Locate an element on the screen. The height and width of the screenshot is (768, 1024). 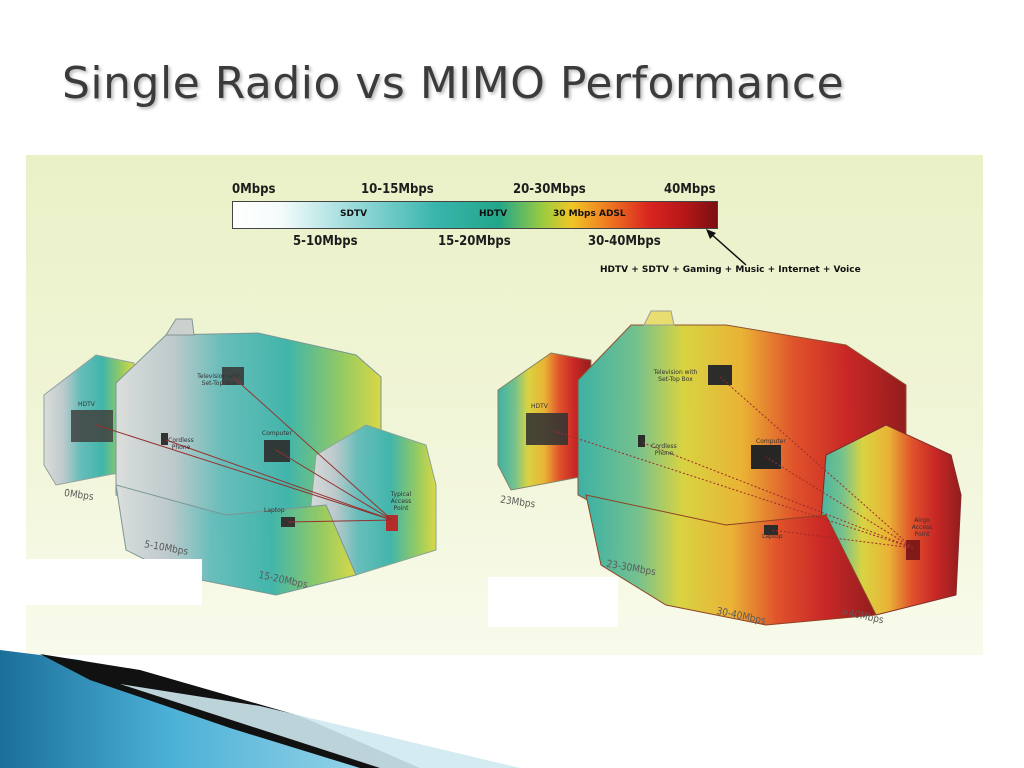
device-label: Airgo Access Point is located at coordinates (922, 527).